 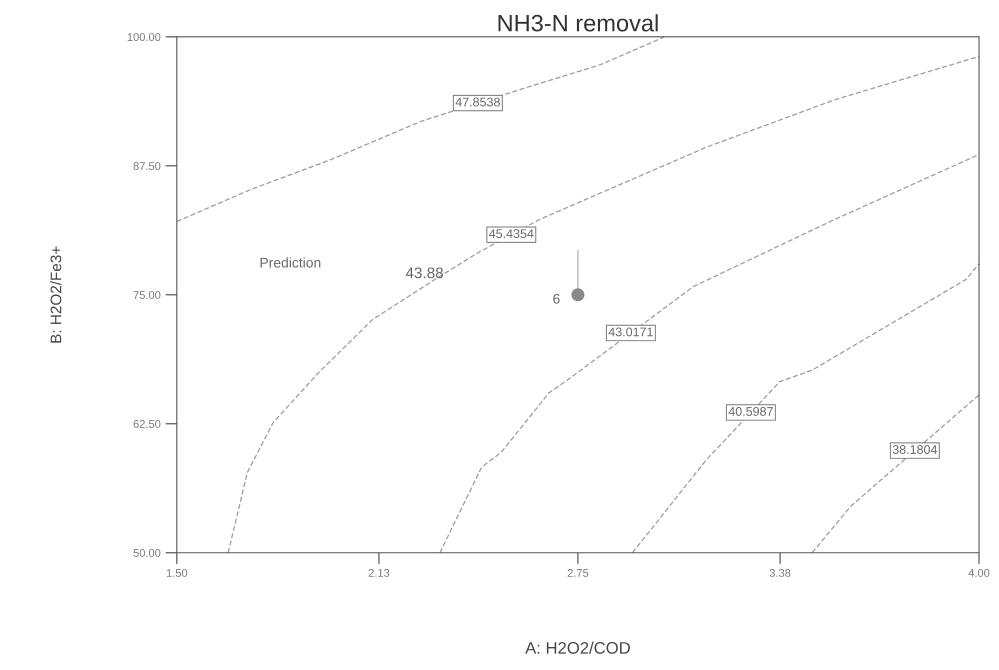 What do you see at coordinates (421, 129) in the screenshot?
I see `line-series` at bounding box center [421, 129].